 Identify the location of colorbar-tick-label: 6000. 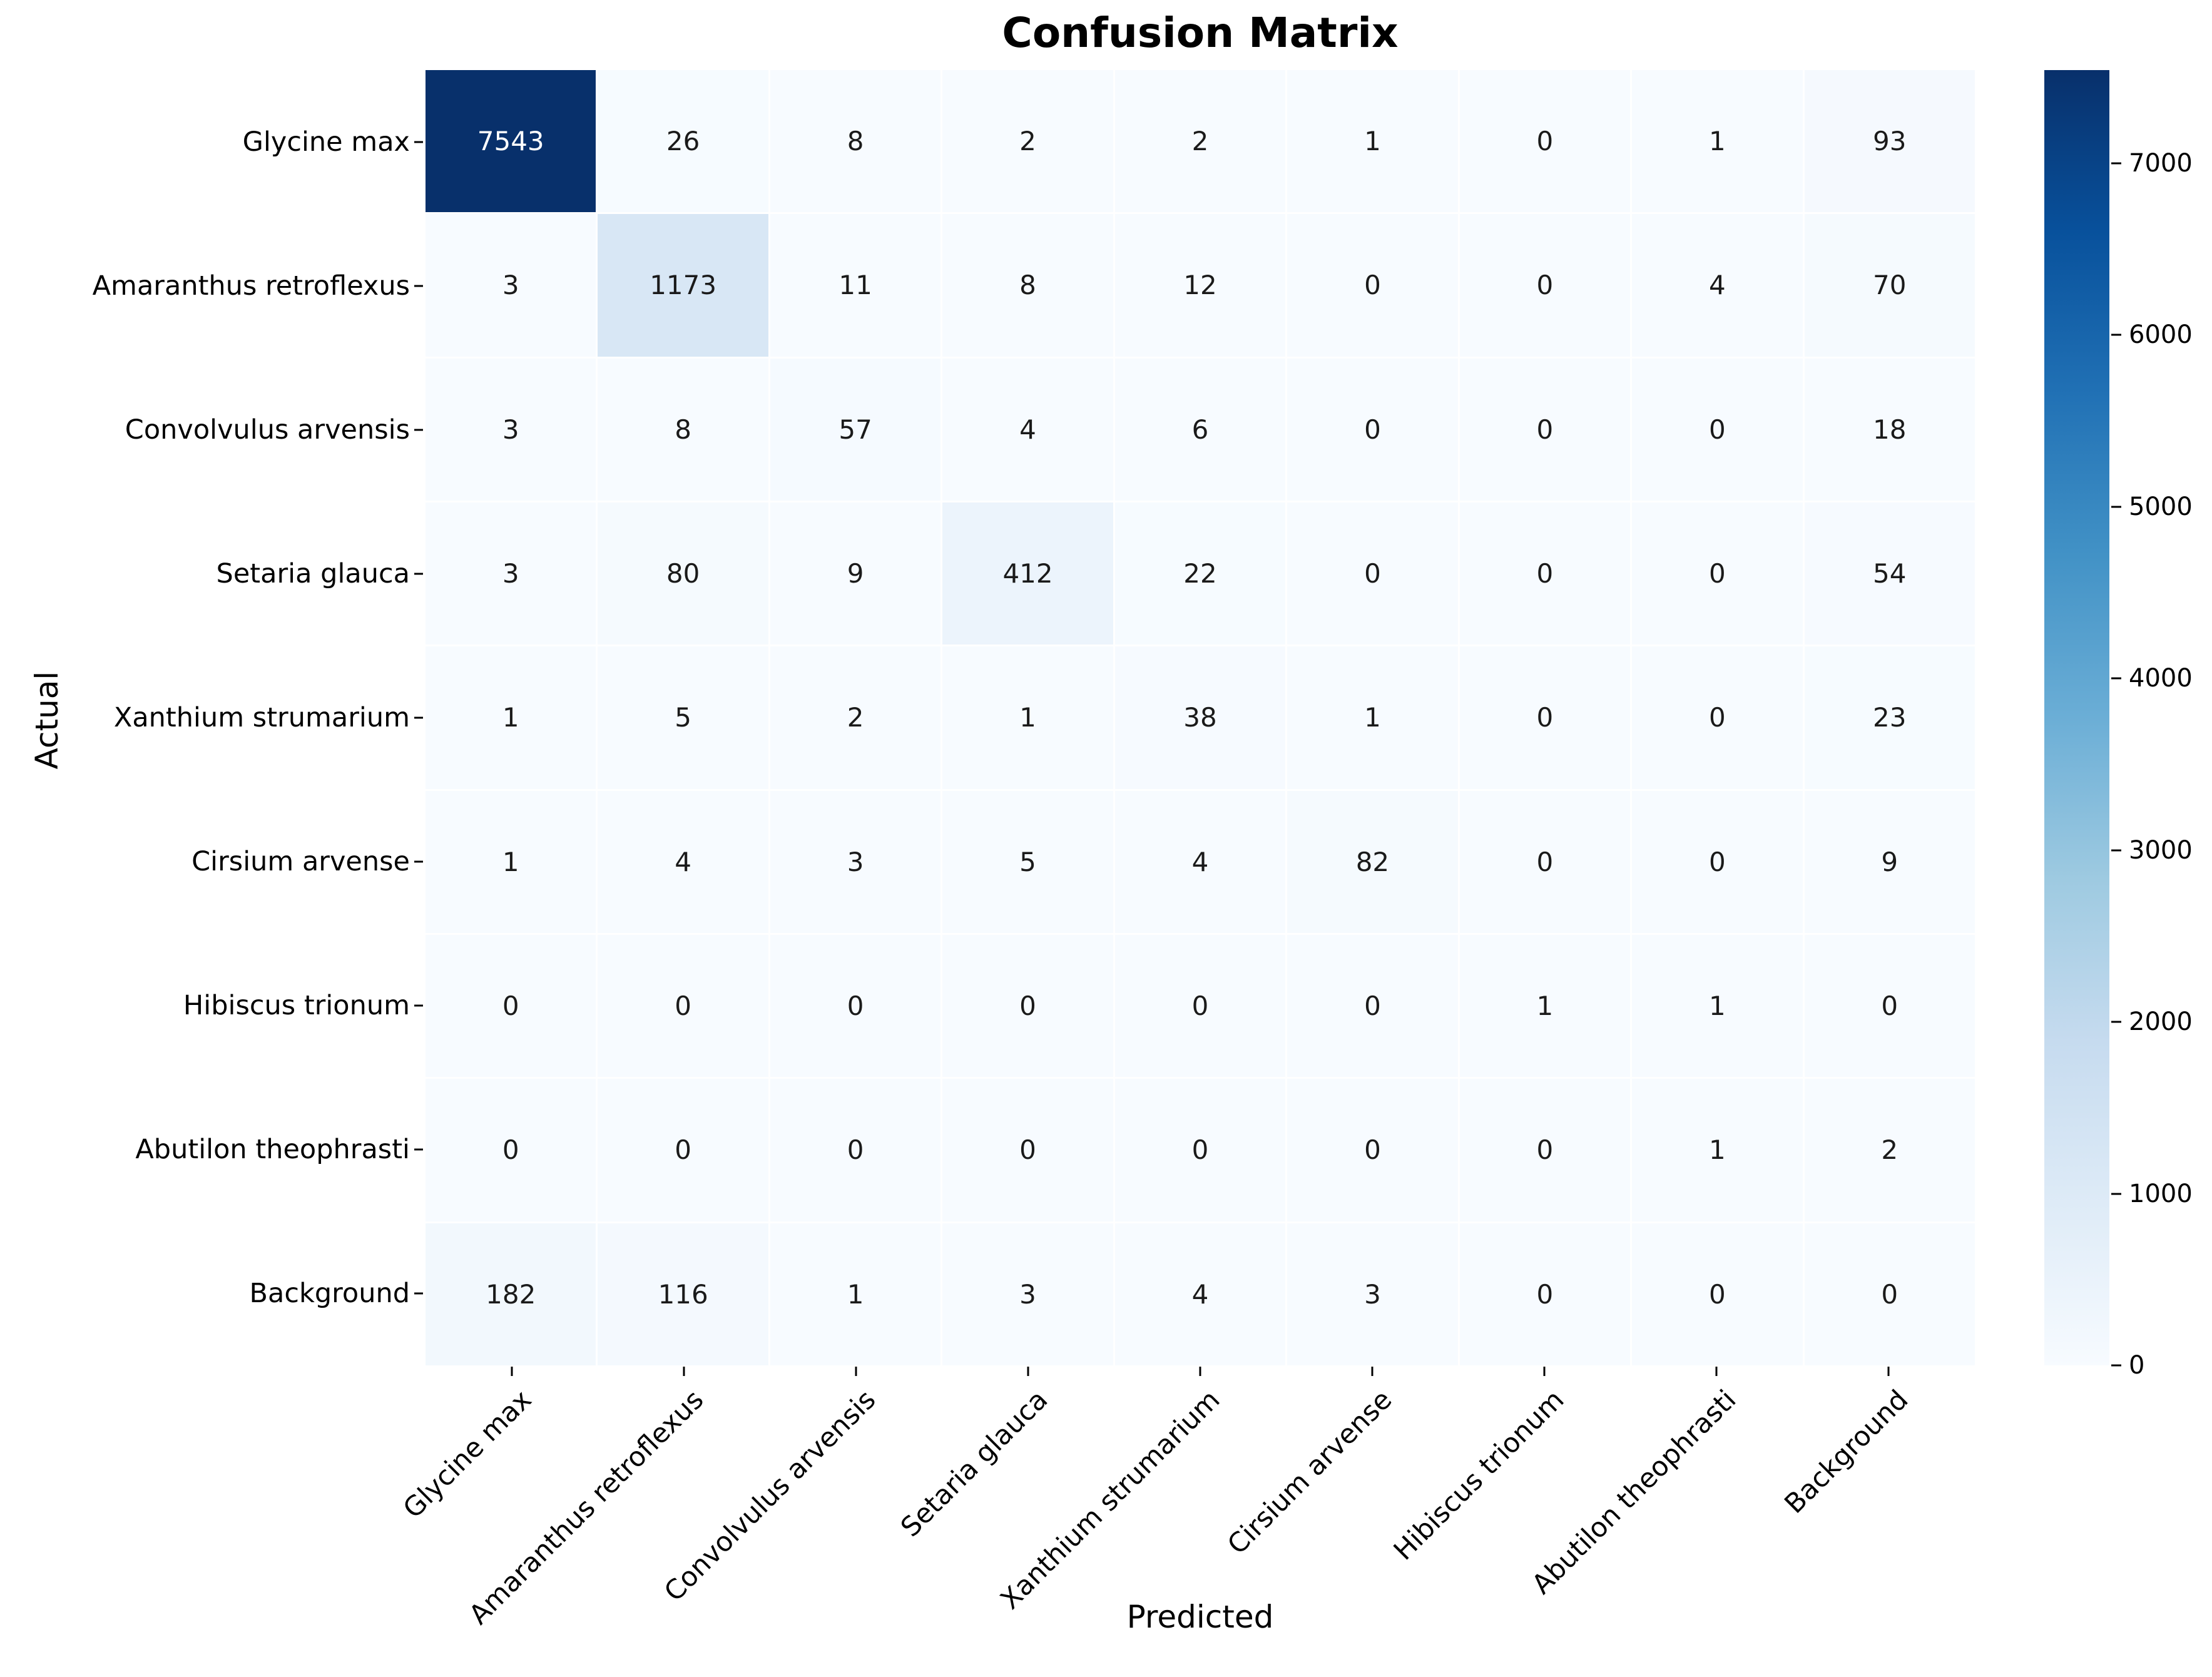
(2161, 335).